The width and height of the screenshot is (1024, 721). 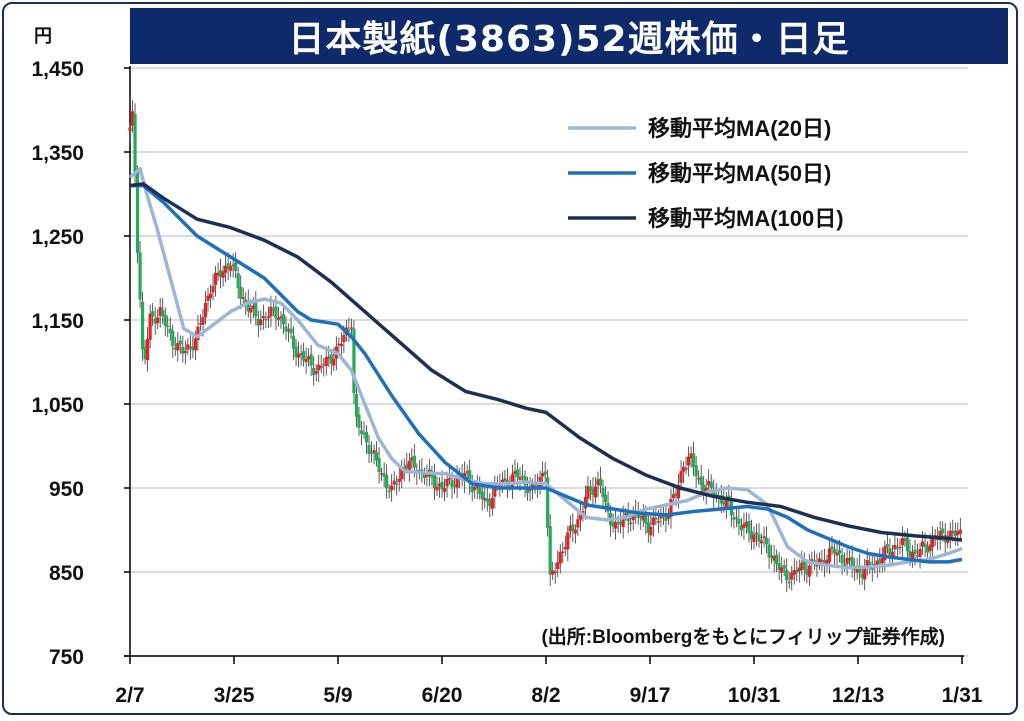 What do you see at coordinates (858, 695) in the screenshot?
I see `x-tick-label: 12/13` at bounding box center [858, 695].